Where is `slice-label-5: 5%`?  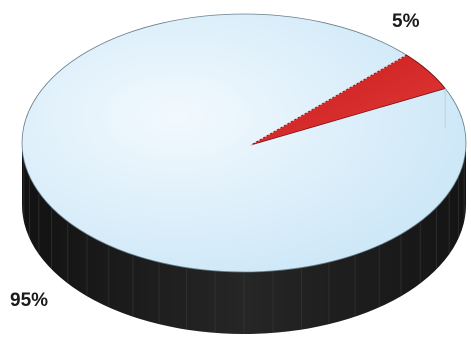
slice-label-5: 5% is located at coordinates (406, 21).